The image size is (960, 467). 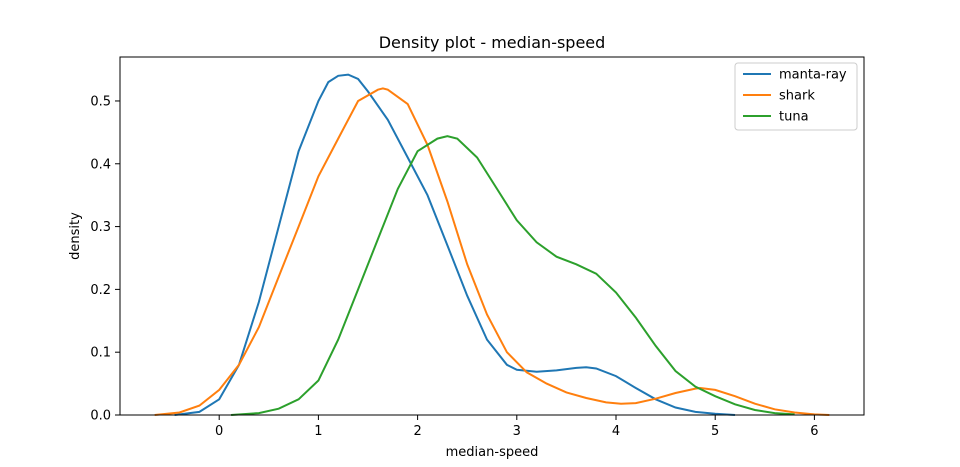 I want to click on legend-box, so click(x=796, y=96).